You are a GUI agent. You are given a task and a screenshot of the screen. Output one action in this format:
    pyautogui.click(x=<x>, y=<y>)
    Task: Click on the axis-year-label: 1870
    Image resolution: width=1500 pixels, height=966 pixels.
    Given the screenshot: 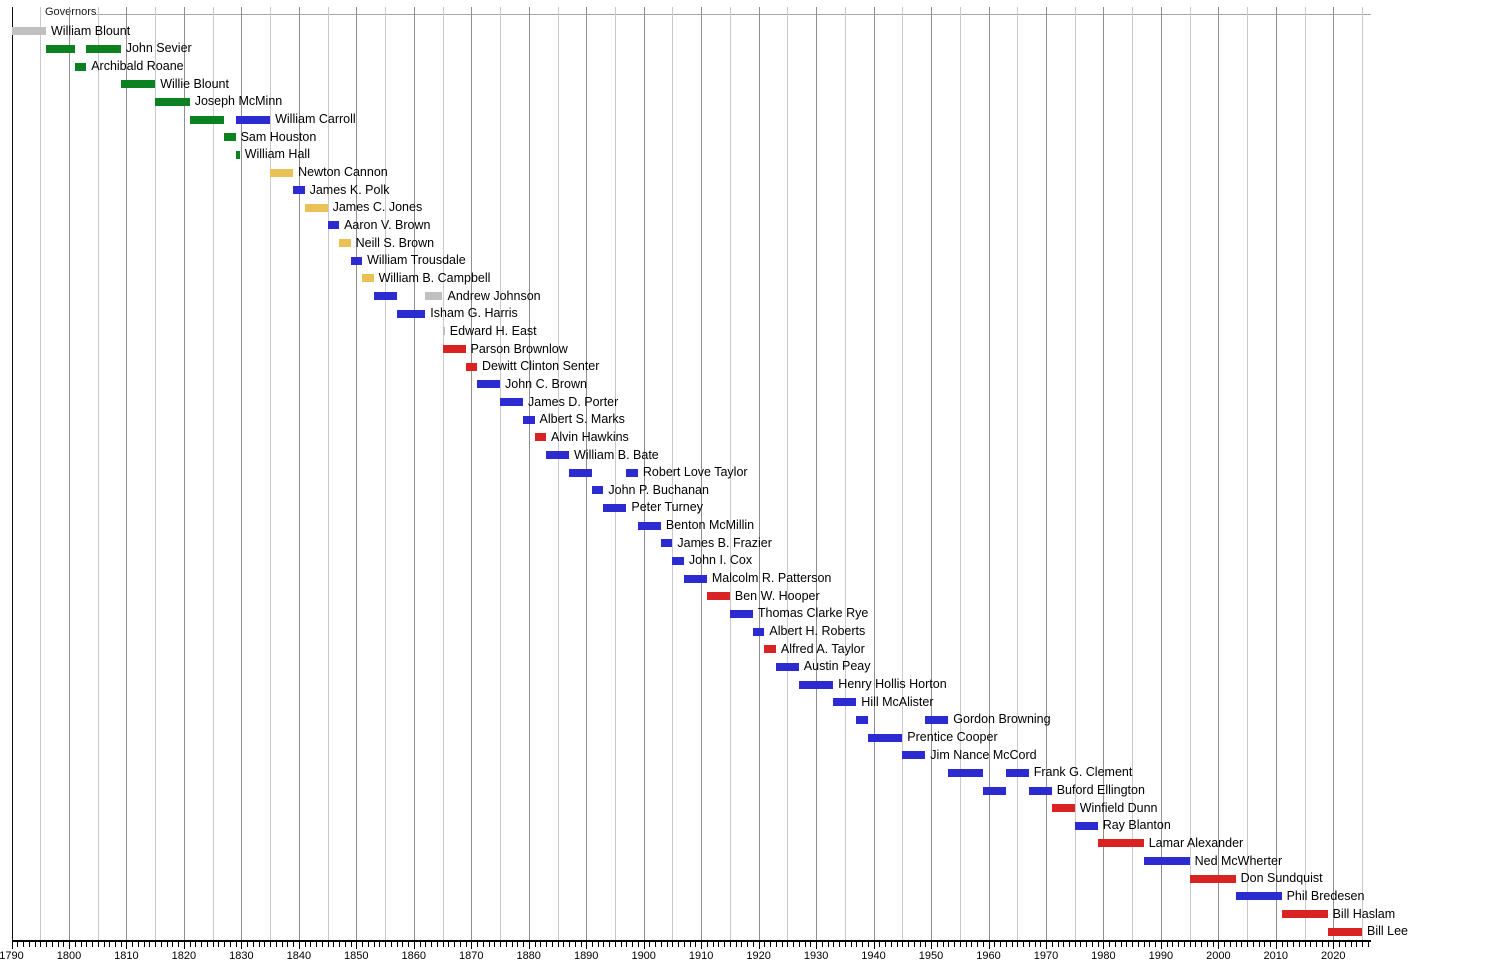 What is the action you would take?
    pyautogui.click(x=471, y=956)
    